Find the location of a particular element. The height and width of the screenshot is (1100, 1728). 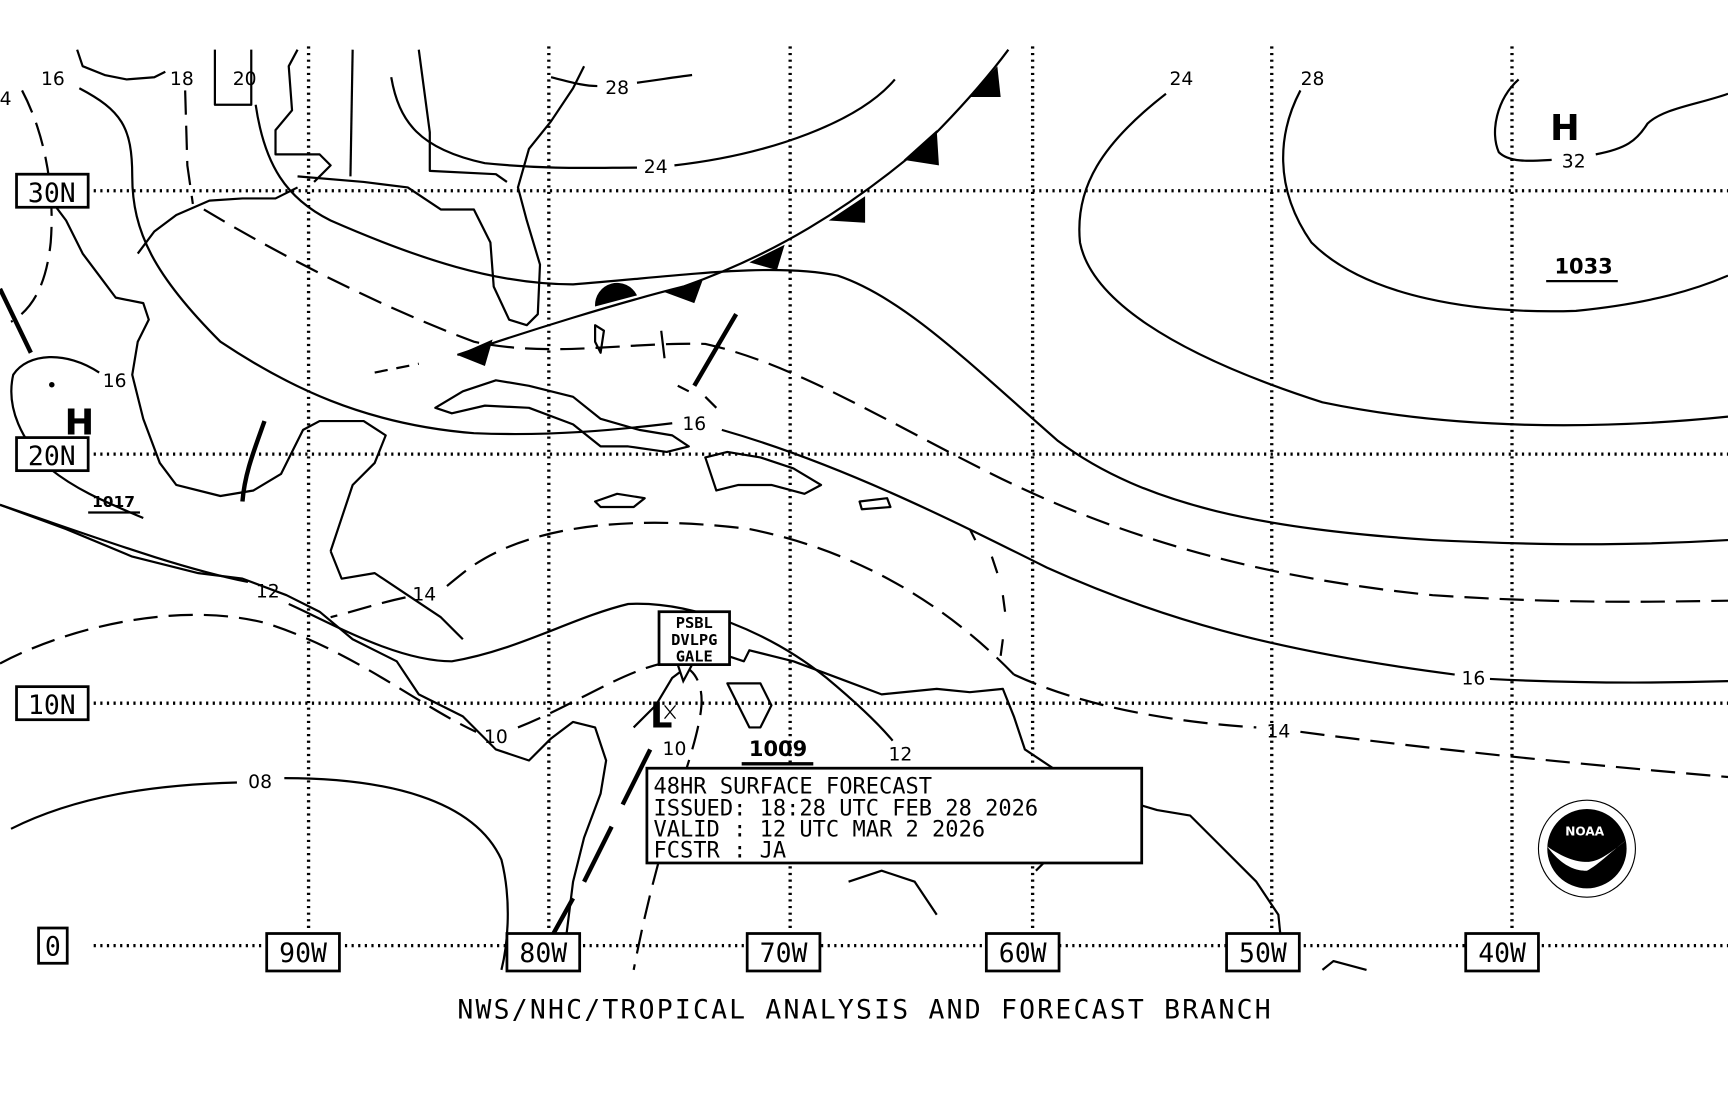

isobar-label: 08 is located at coordinates (260, 782).